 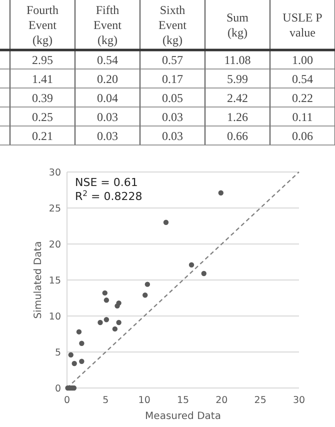 What do you see at coordinates (172, 60) in the screenshot?
I see `text: 0.57` at bounding box center [172, 60].